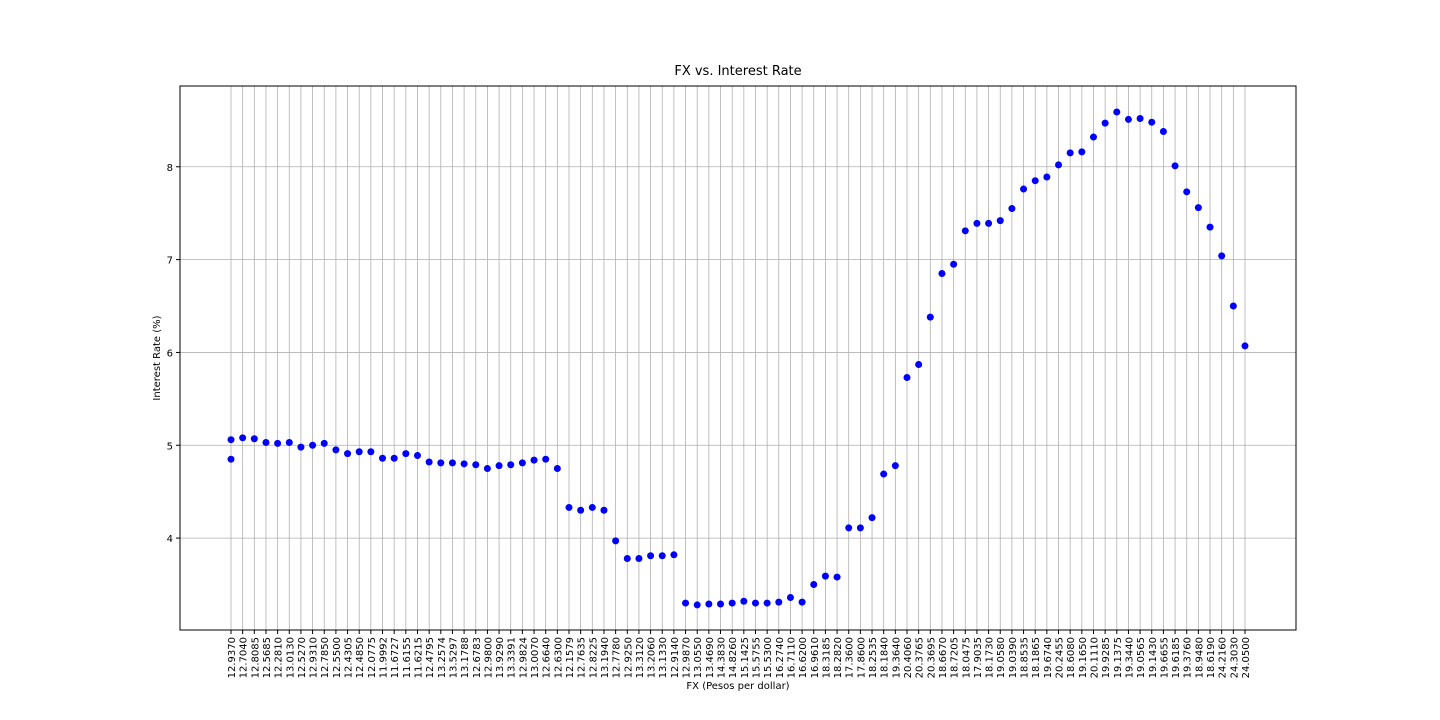 The width and height of the screenshot is (1440, 720). What do you see at coordinates (157, 357) in the screenshot?
I see `y-axis-label: Interest Rate (%)` at bounding box center [157, 357].